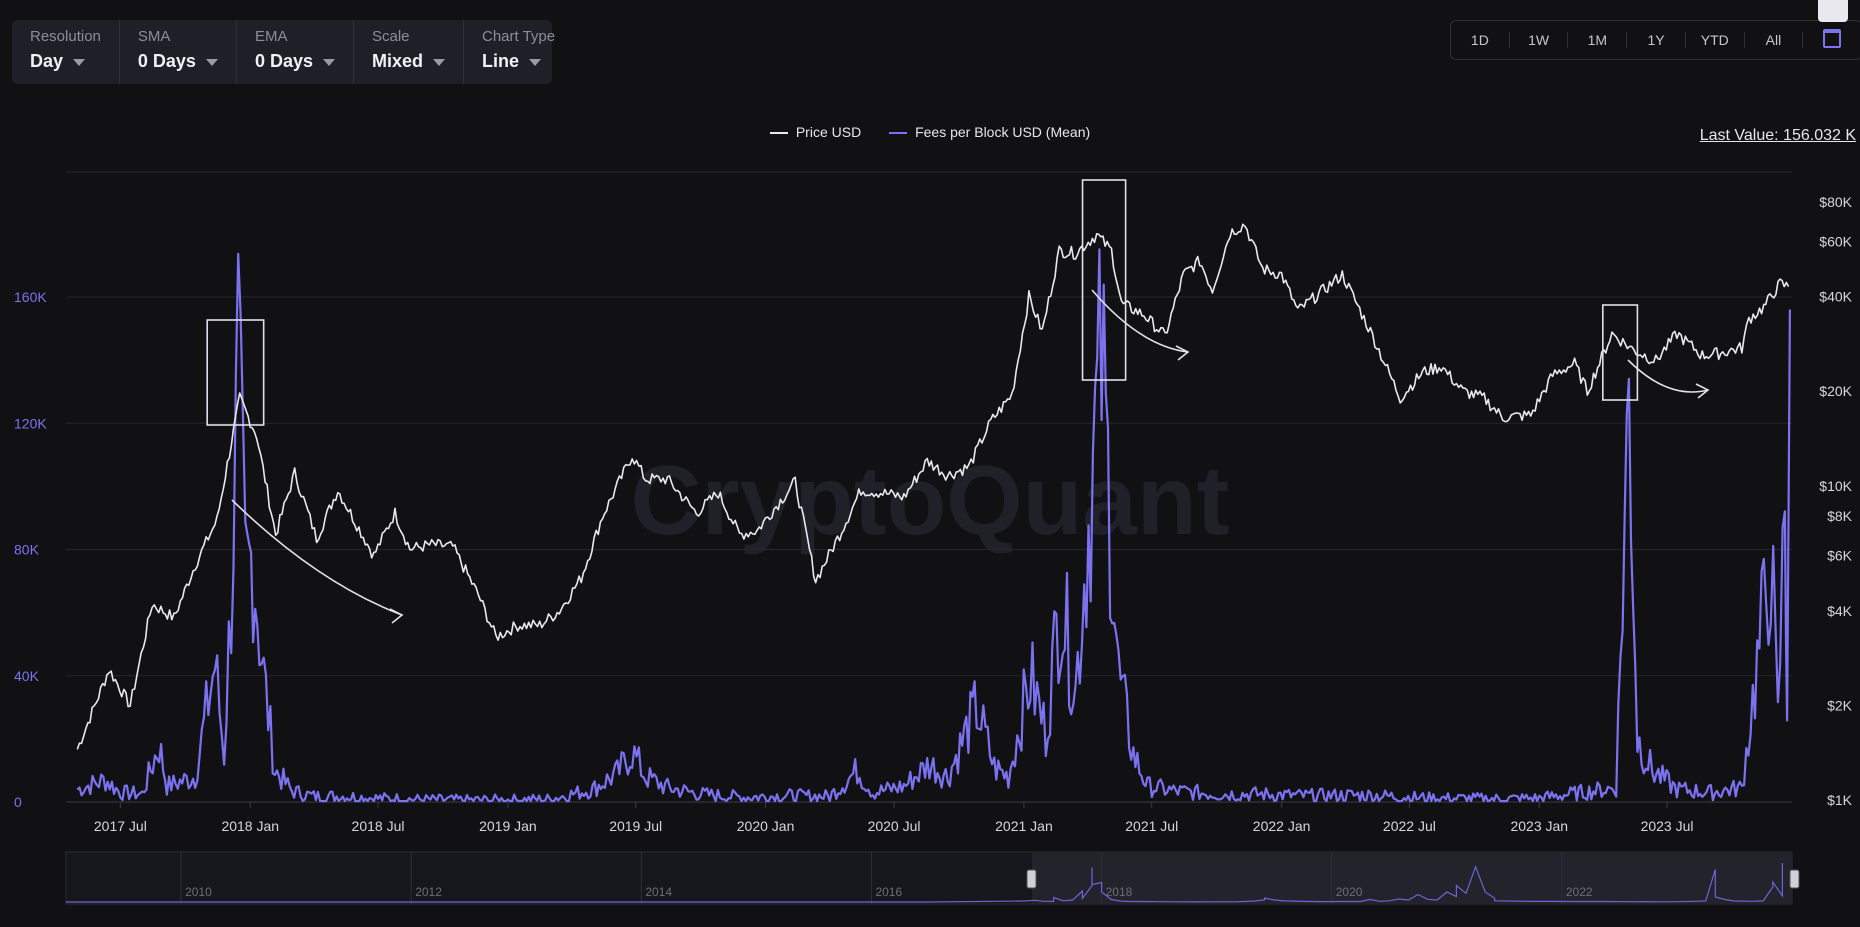 This screenshot has width=1860, height=927. I want to click on scale-label: Scale, so click(390, 36).